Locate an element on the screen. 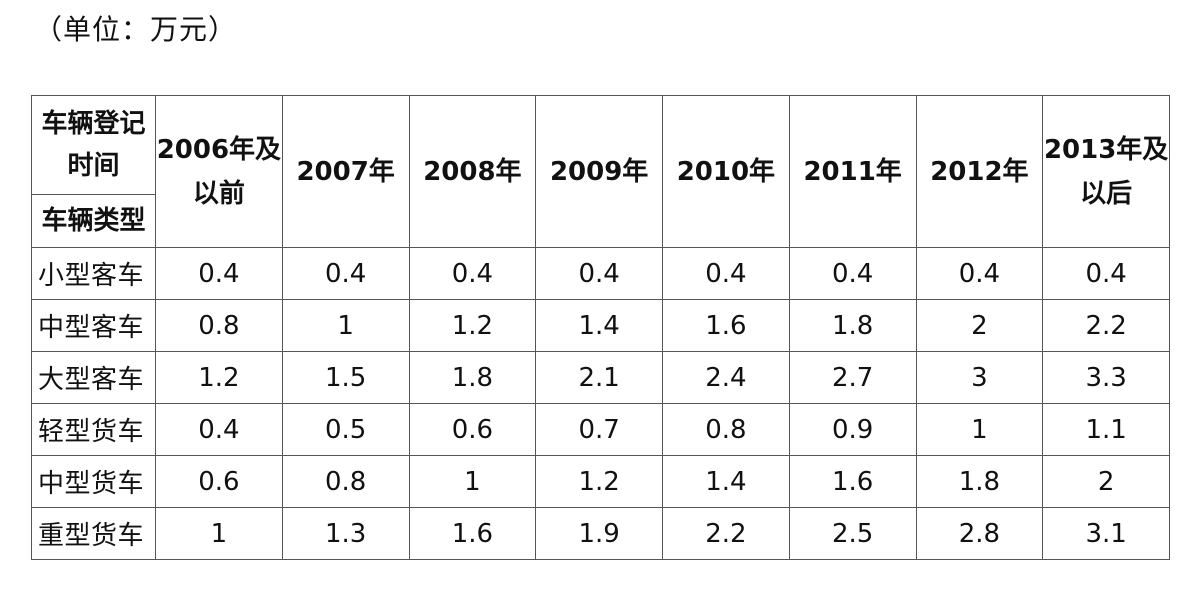 The height and width of the screenshot is (596, 1200). table-row: 重型货车 1 1.3 1.6 1.9 2.2 2.5 2.8 3.1 is located at coordinates (600, 533).